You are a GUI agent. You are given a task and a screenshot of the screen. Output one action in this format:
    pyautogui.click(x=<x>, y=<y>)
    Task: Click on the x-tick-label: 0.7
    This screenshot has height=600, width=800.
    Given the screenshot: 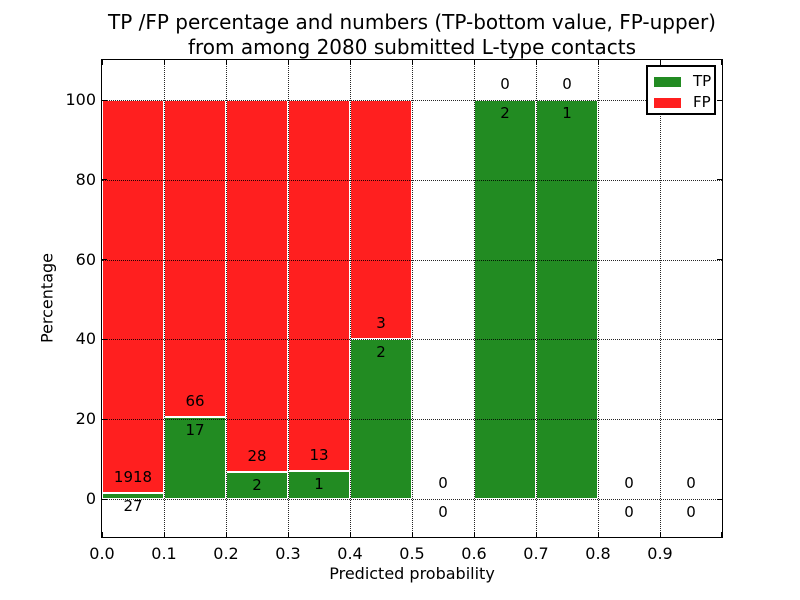 What is the action you would take?
    pyautogui.click(x=536, y=553)
    